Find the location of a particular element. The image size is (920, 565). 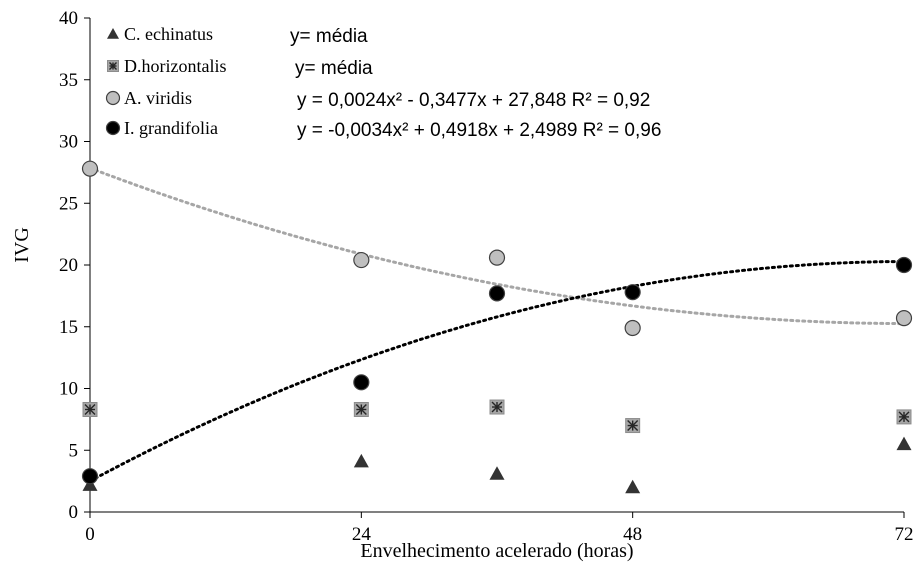

y-axis-title: IVG is located at coordinates (22, 245).